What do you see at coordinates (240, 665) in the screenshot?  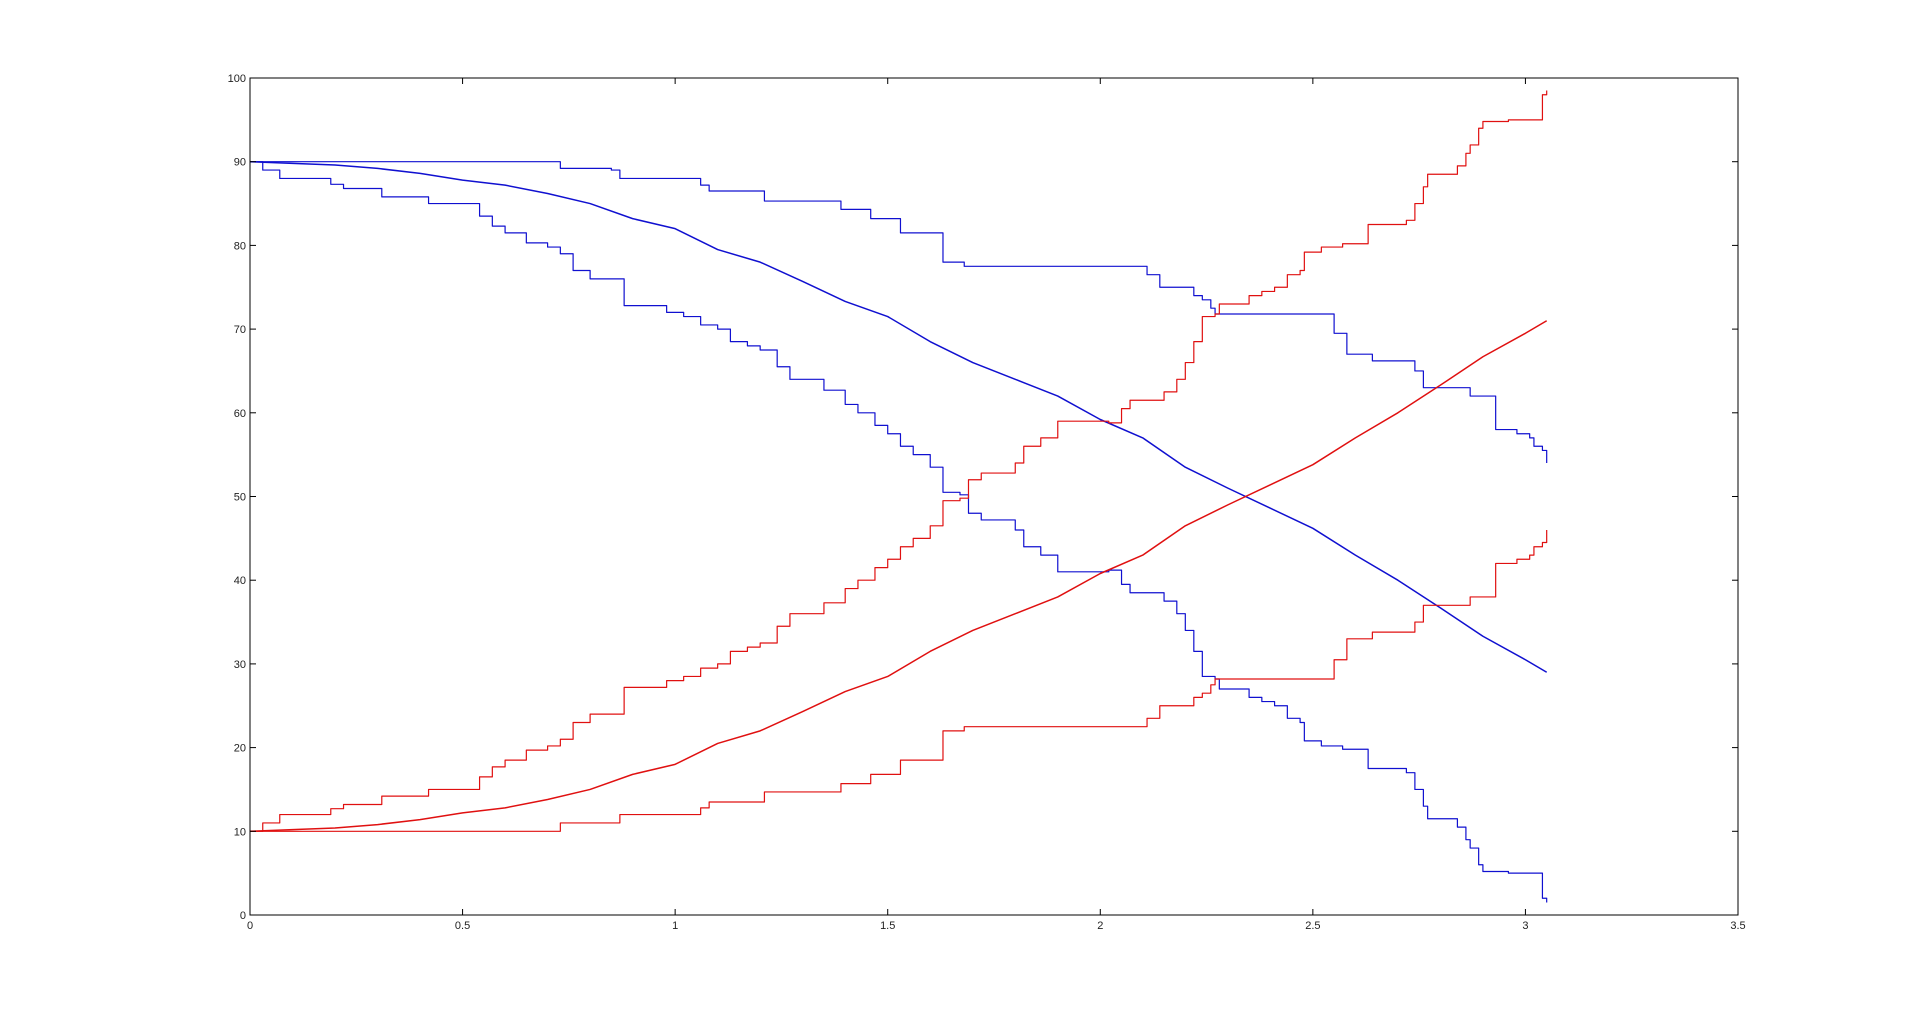 I see `y-tick-label: 30` at bounding box center [240, 665].